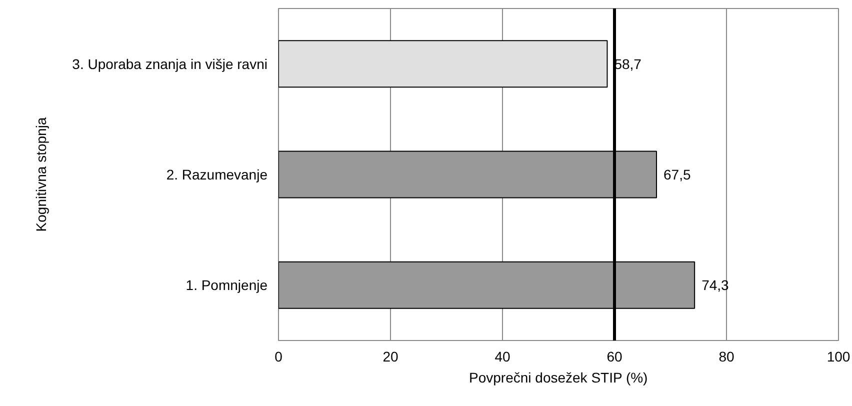 Image resolution: width=852 pixels, height=406 pixels. What do you see at coordinates (41, 174) in the screenshot?
I see `y-axis-title: Kognitivna stopnja` at bounding box center [41, 174].